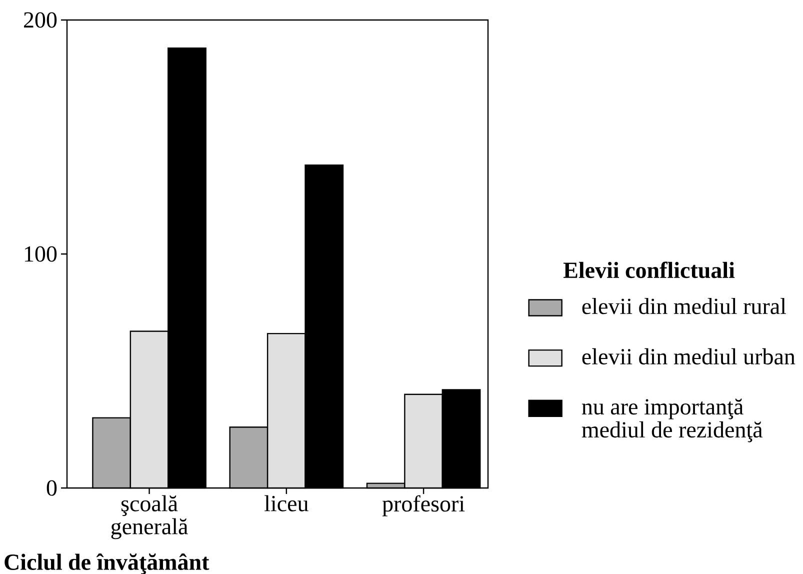 This screenshot has height=574, width=803. Describe the element at coordinates (149, 517) in the screenshot. I see `x-tick-label: şcoală generală` at that location.